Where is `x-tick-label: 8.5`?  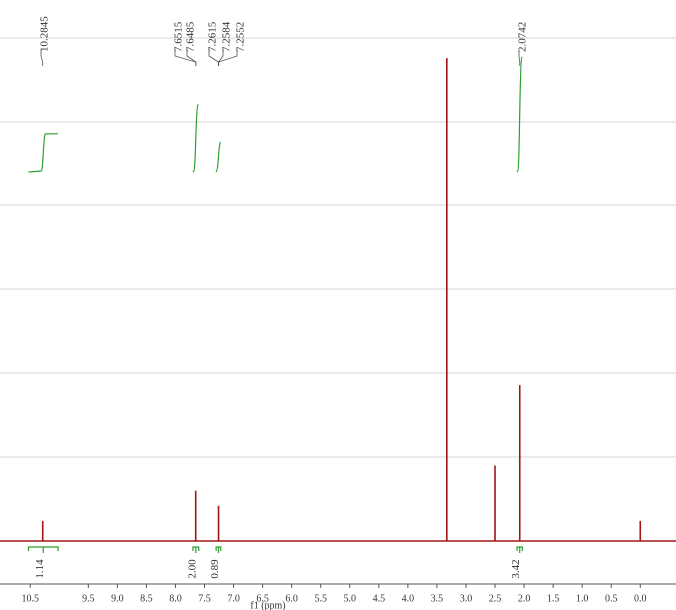
x-tick-label: 8.5 is located at coordinates (146, 598).